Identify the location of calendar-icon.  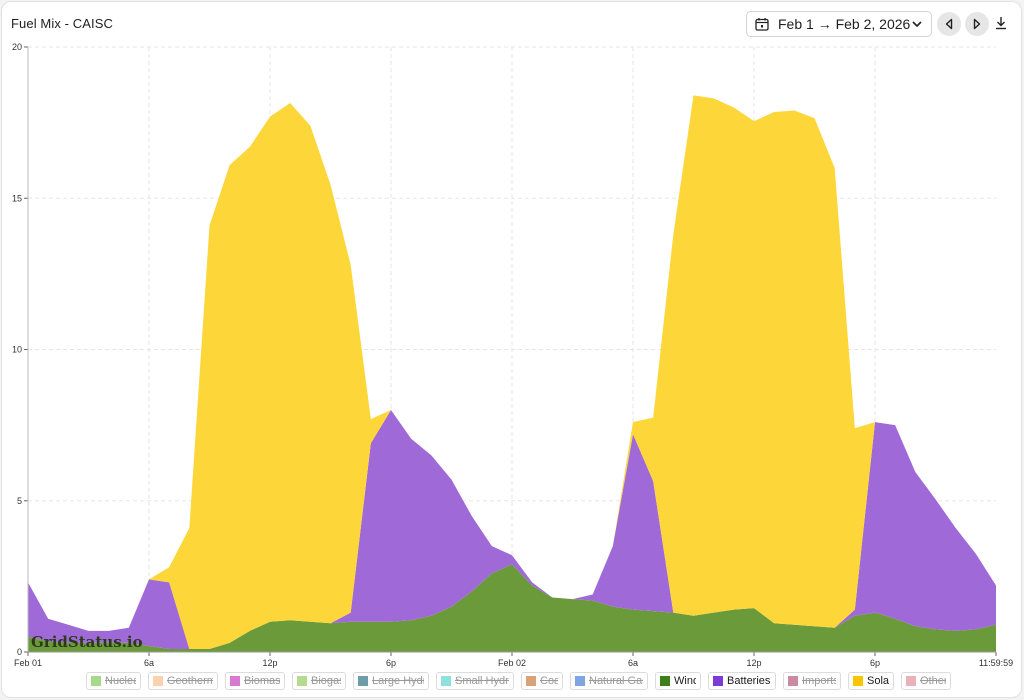
(762, 24).